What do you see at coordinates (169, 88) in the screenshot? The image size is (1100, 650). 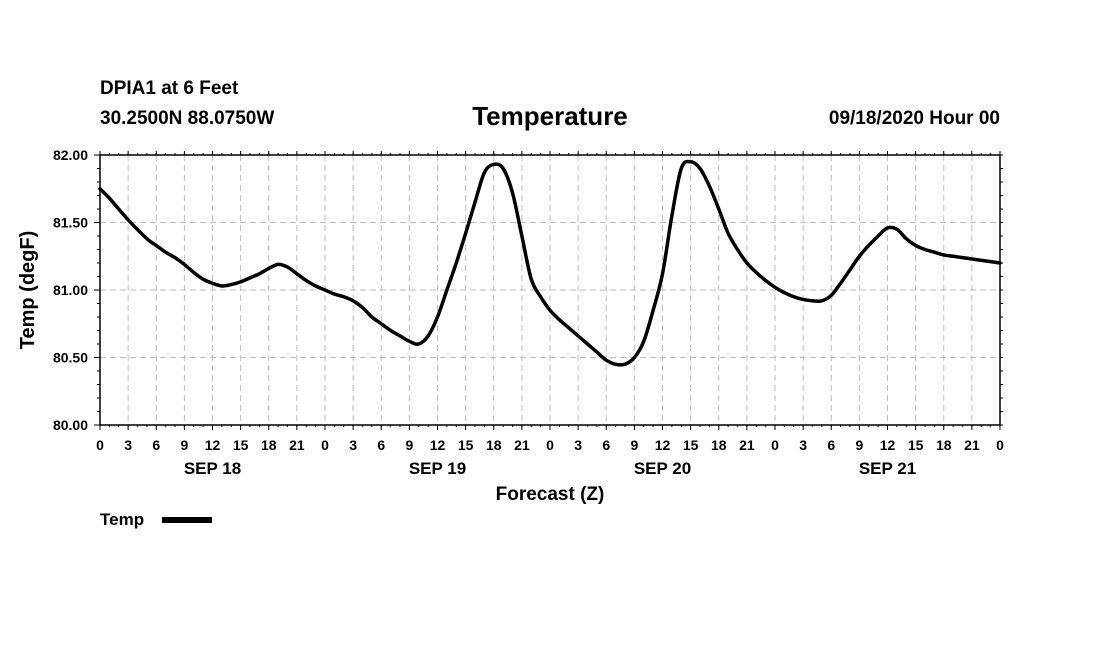 I see `station-label: DPIA1 at 6 Feet` at bounding box center [169, 88].